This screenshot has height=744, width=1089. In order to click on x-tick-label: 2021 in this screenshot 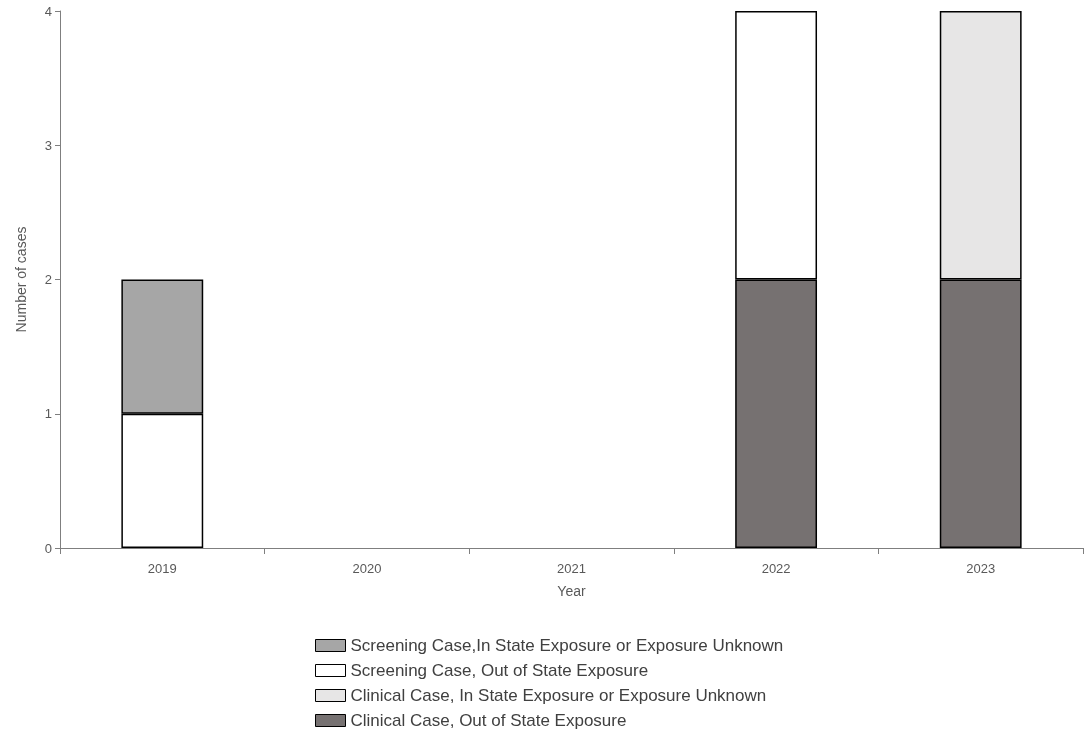, I will do `click(571, 568)`.